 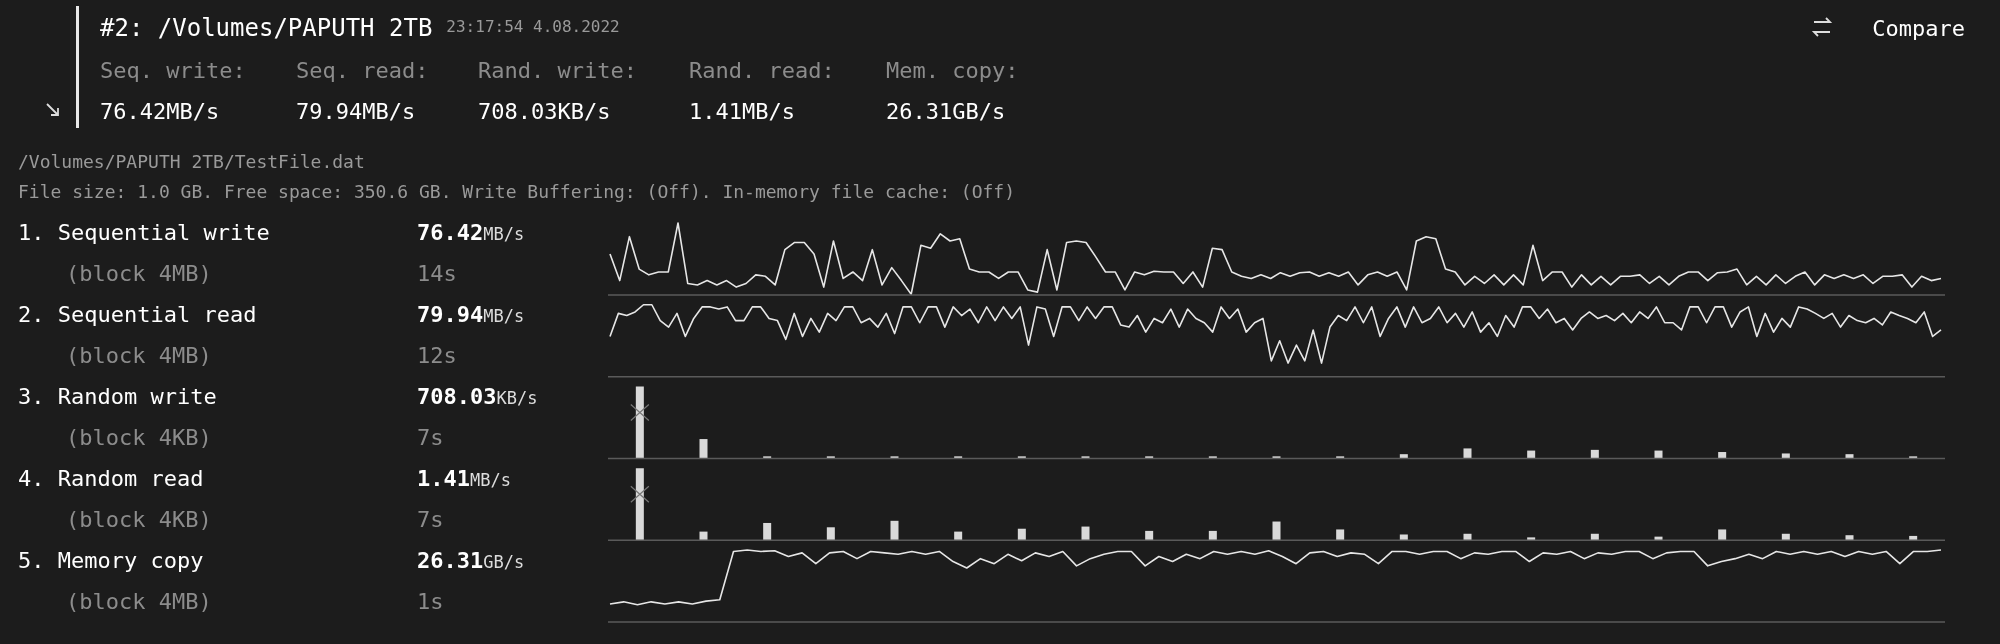 What do you see at coordinates (137, 314) in the screenshot?
I see `y-axis-title: 2. Sequential read` at bounding box center [137, 314].